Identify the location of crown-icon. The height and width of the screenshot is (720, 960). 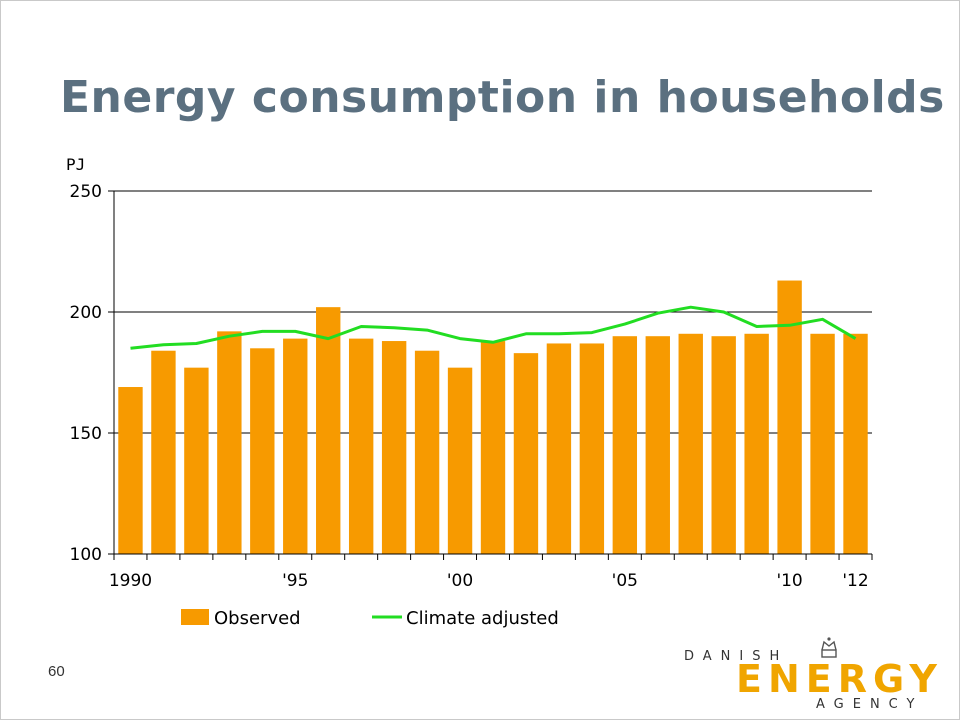
(829, 647).